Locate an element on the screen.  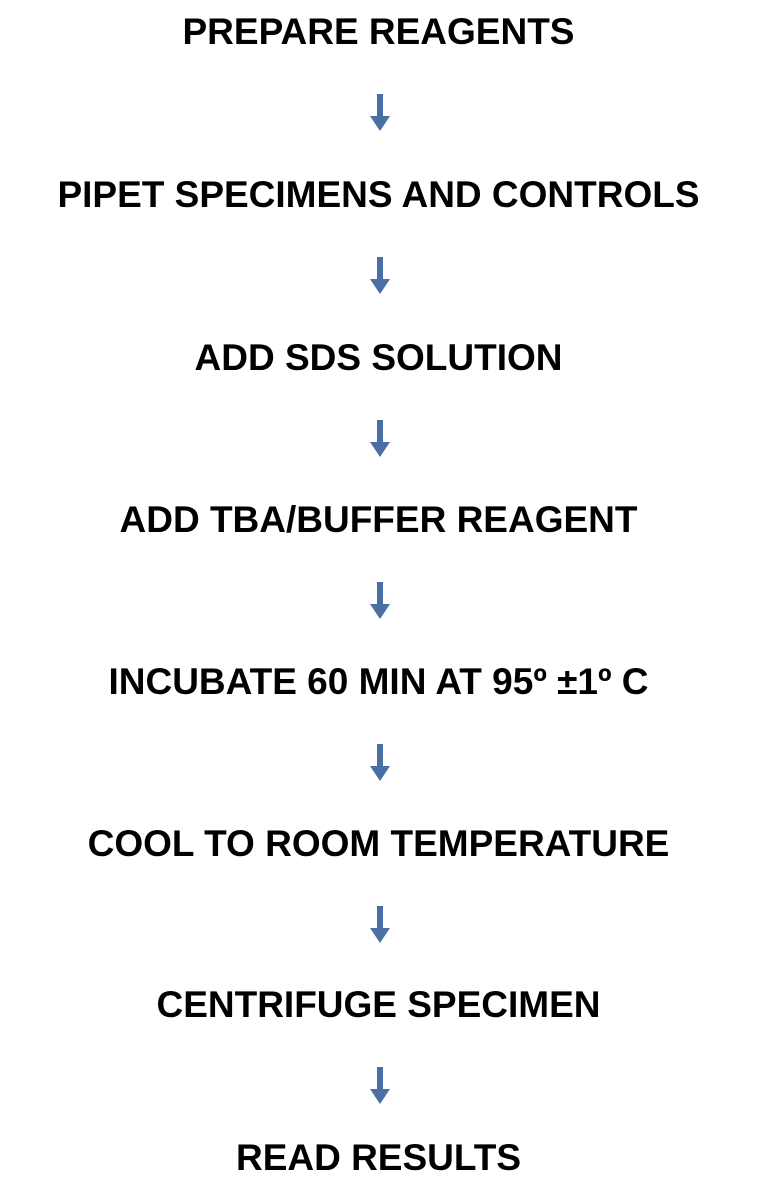
step-incubate: INCUBATE 60 MIN AT 95º ±1º C is located at coordinates (378, 681).